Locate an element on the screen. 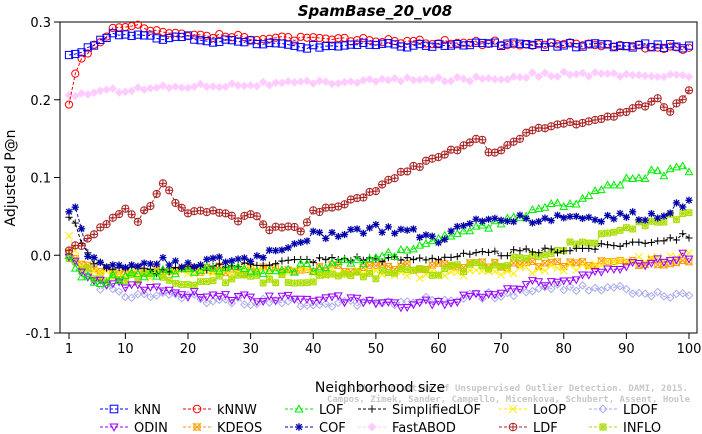 This screenshot has height=434, width=702. legend-label: FastABOD is located at coordinates (424, 427).